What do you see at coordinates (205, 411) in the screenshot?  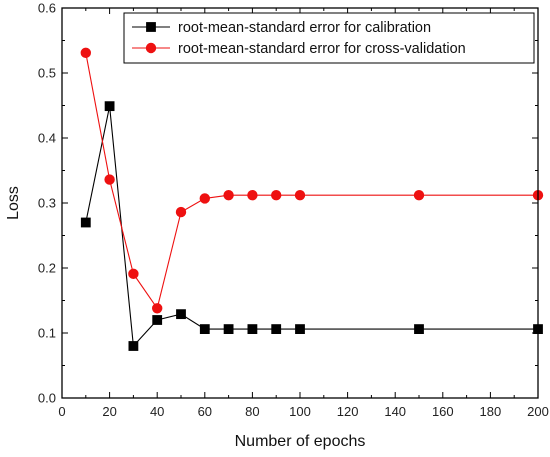 I see `x-tick-label: 60` at bounding box center [205, 411].